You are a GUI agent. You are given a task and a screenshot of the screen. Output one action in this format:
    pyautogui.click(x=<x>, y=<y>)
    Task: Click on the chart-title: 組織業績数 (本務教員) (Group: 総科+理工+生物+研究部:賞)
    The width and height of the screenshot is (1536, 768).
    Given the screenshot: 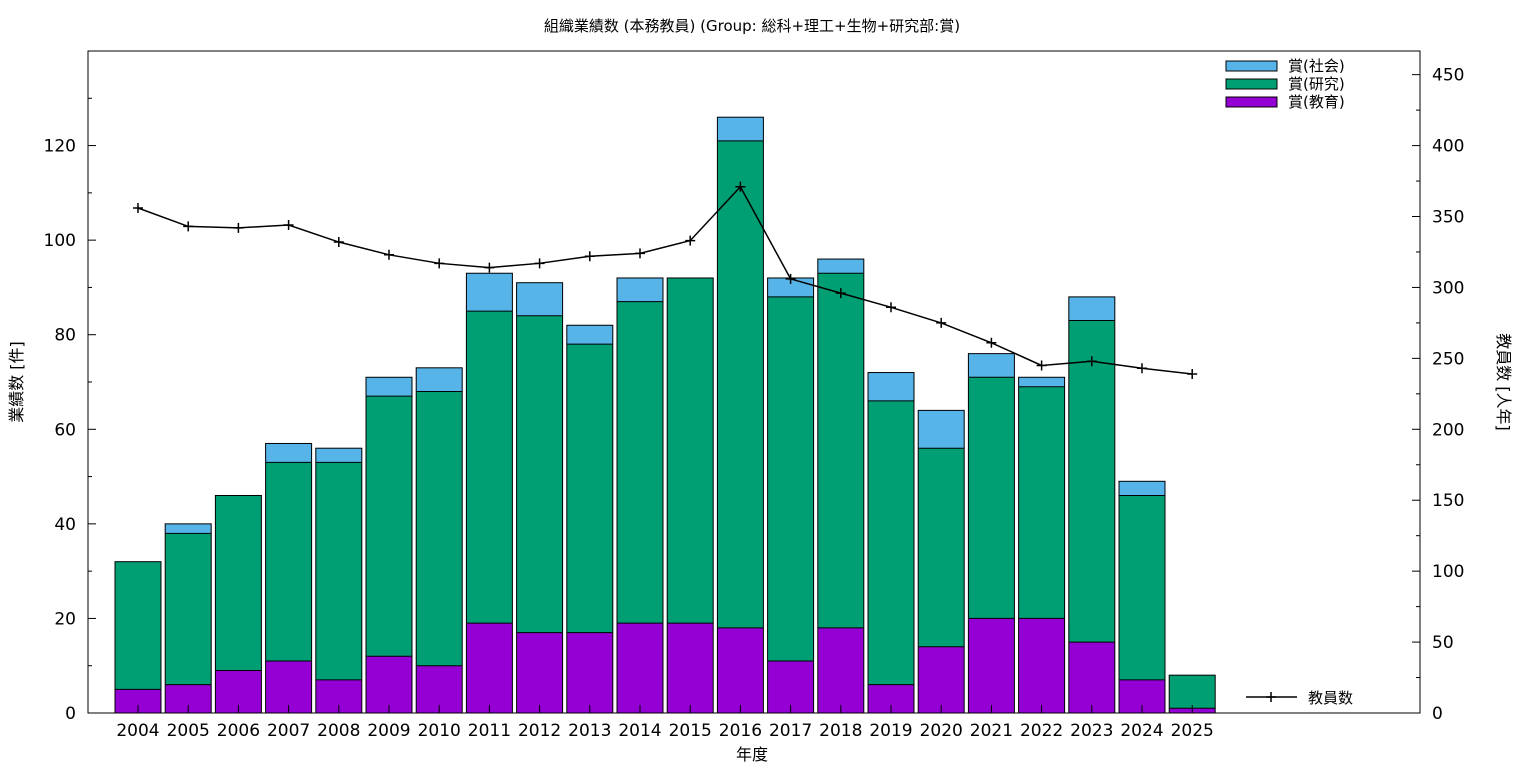 What is the action you would take?
    pyautogui.click(x=752, y=26)
    